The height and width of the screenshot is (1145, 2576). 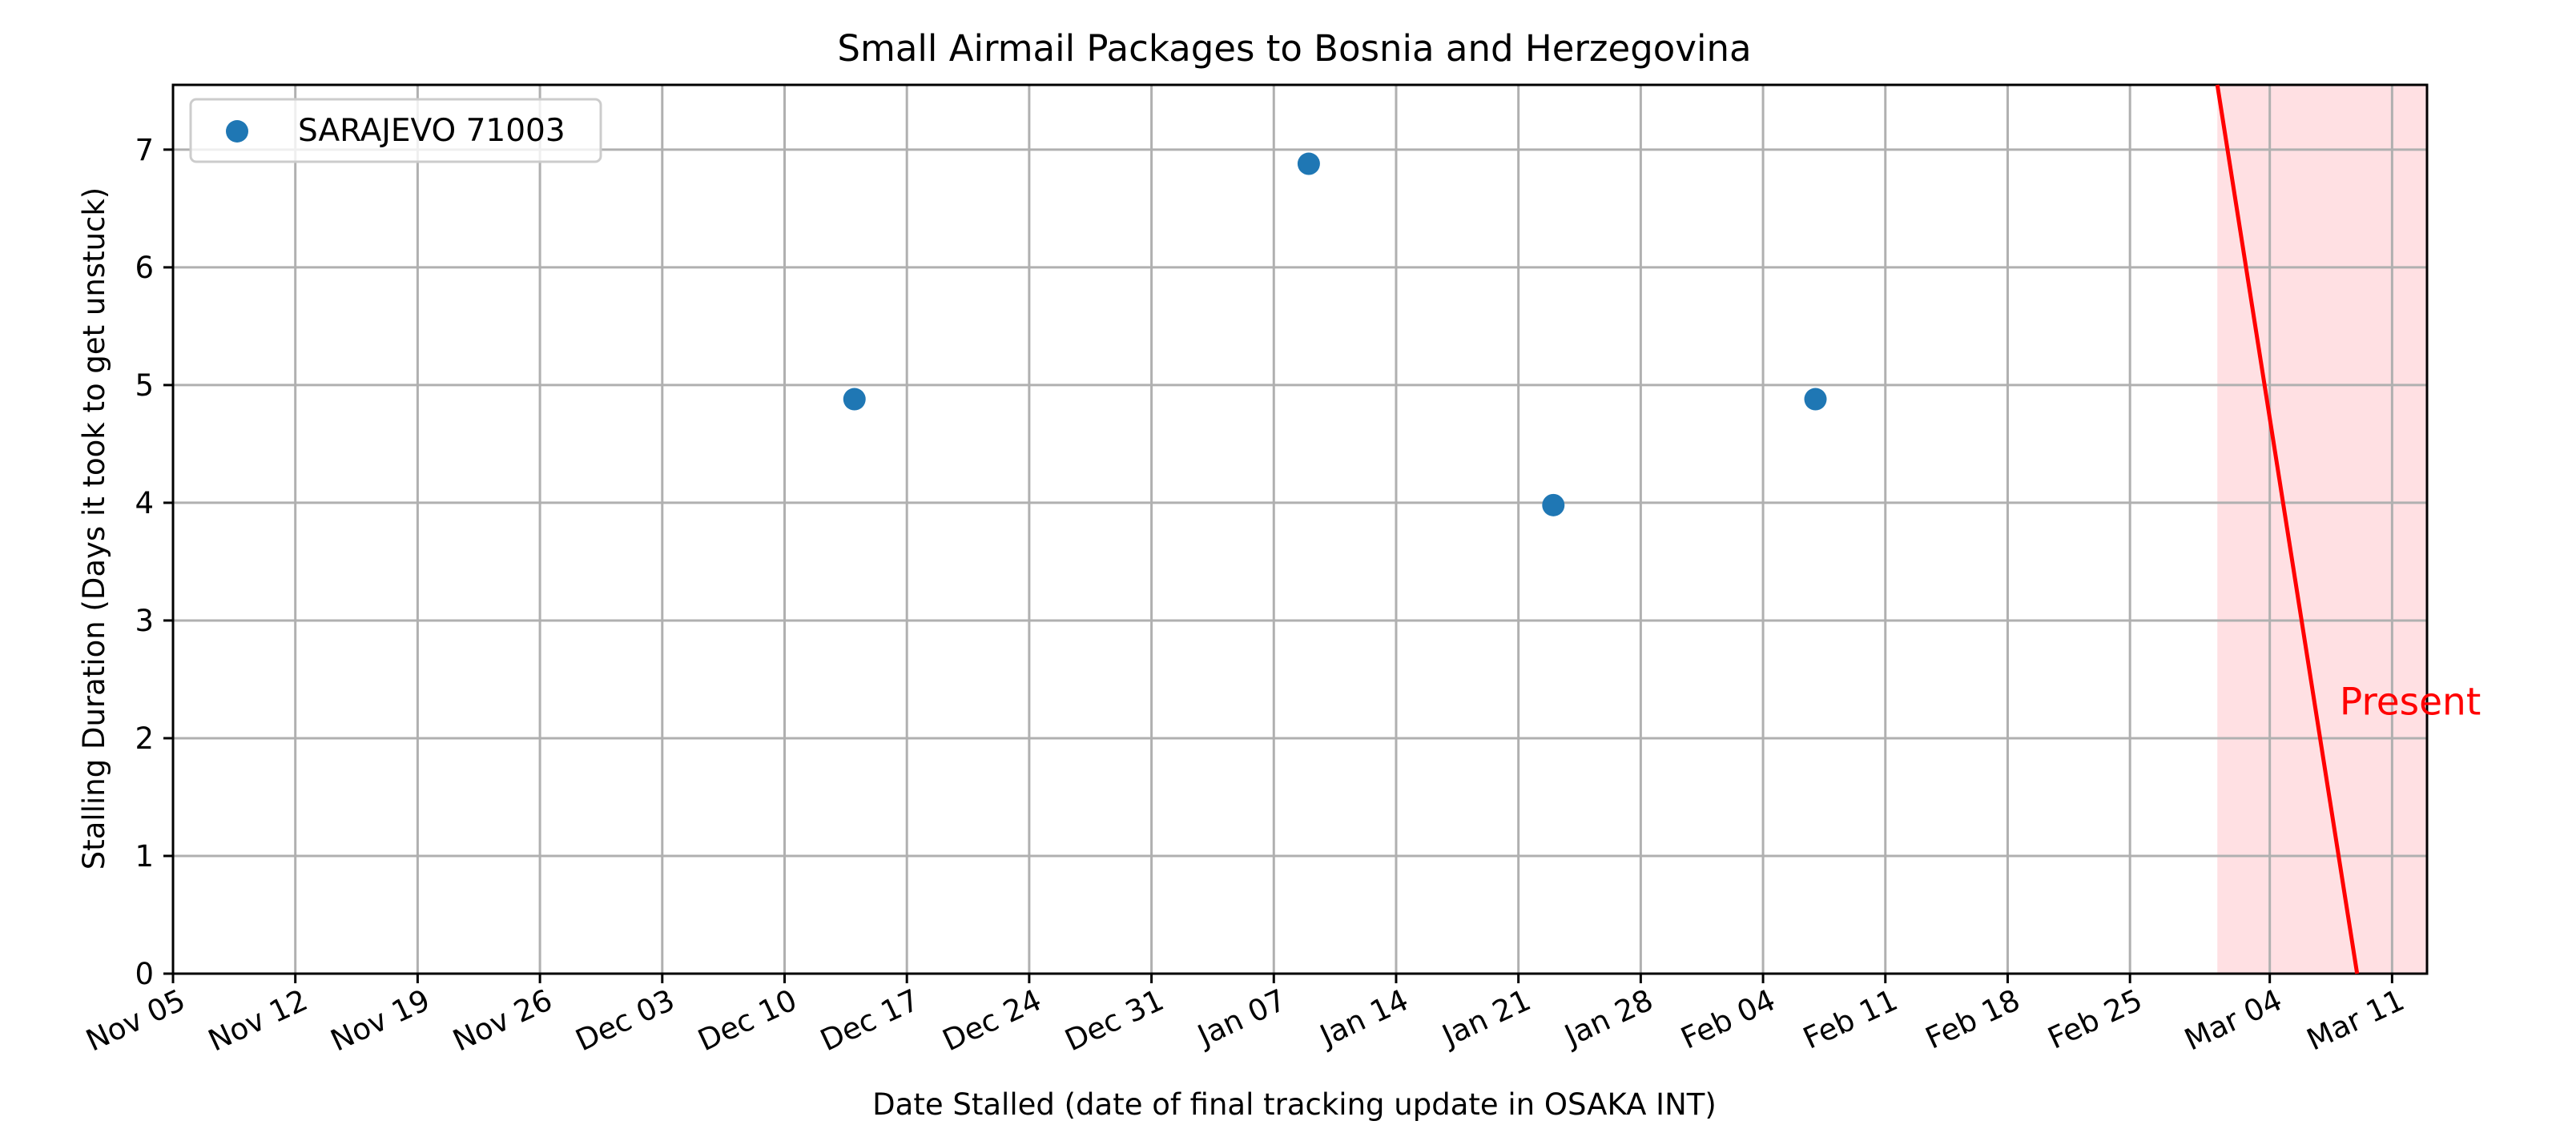 I want to click on legend-layer: SARAJEVO 71003, so click(x=395, y=130).